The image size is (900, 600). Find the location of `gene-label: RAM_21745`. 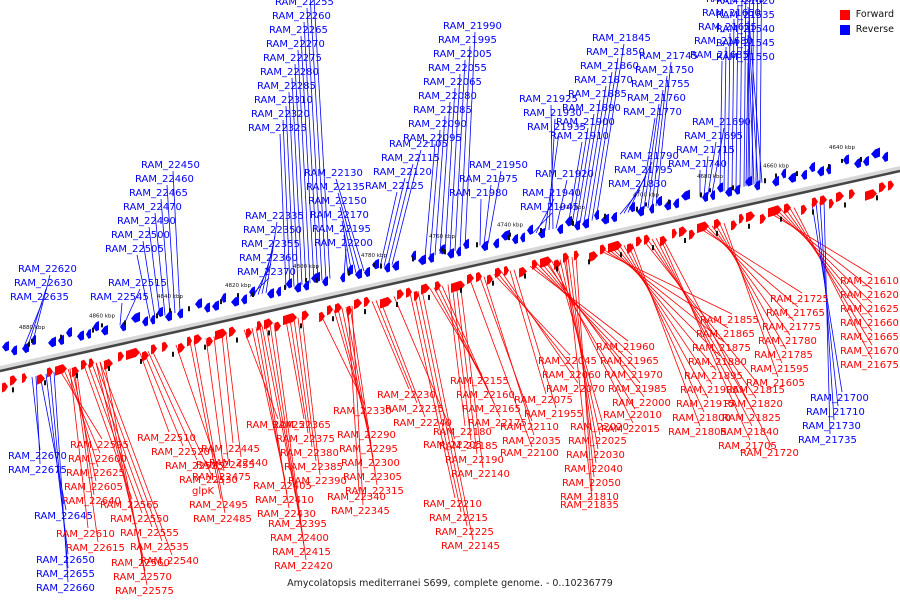

gene-label: RAM_21745 is located at coordinates (668, 56).